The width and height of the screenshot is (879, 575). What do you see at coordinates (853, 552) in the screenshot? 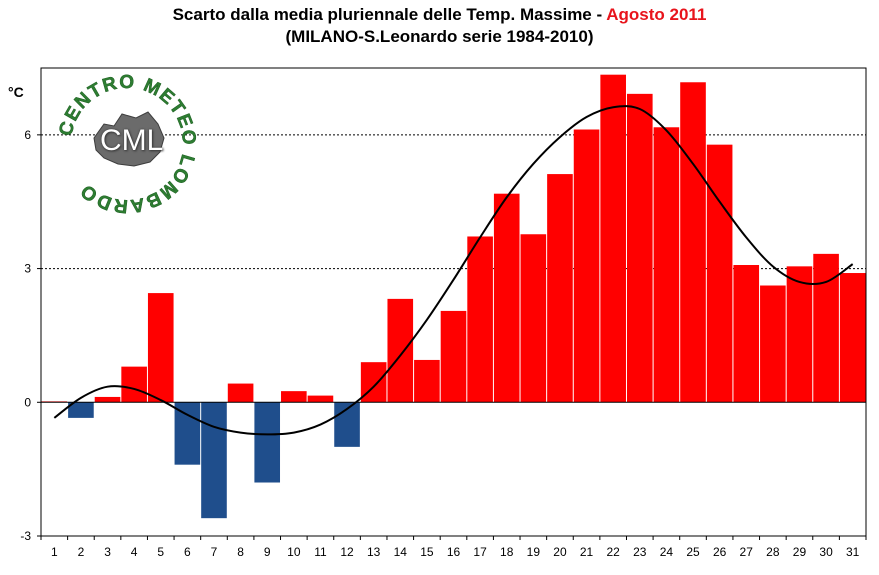
I see `x-tick-label-31: 31` at bounding box center [853, 552].